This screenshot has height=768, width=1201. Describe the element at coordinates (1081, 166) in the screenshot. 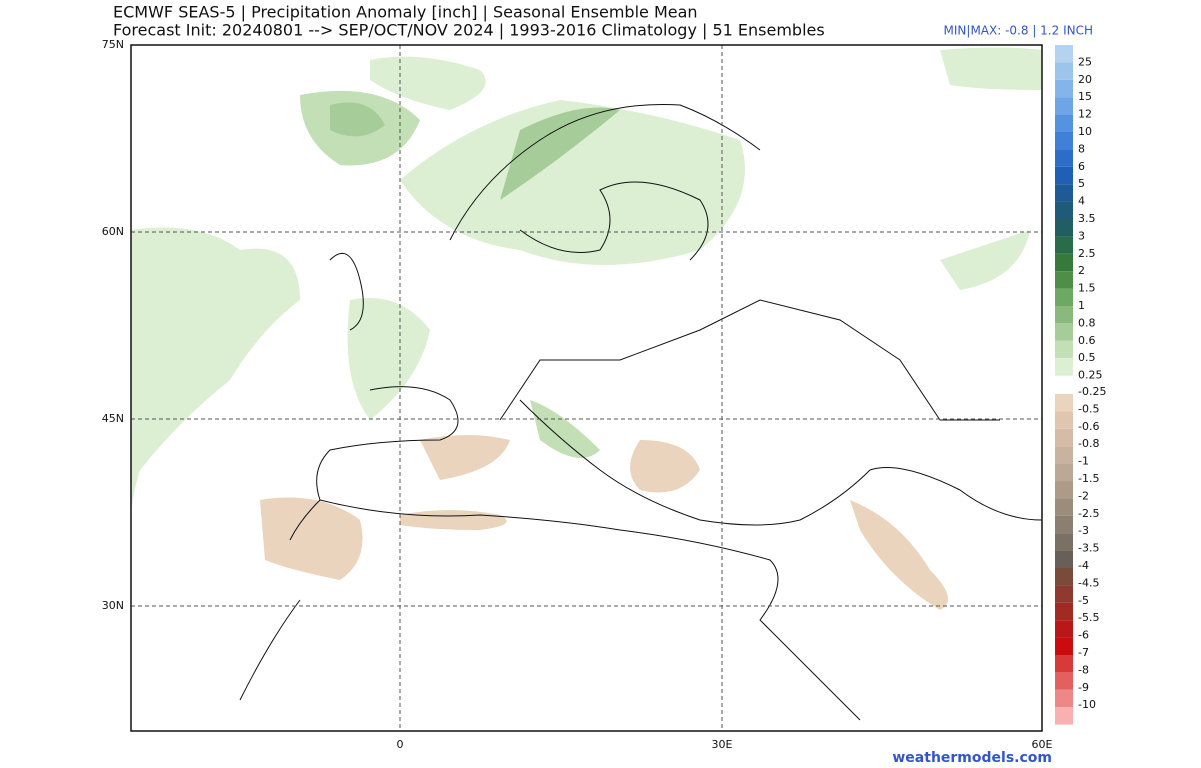

I see `colorbar-label: 6` at that location.